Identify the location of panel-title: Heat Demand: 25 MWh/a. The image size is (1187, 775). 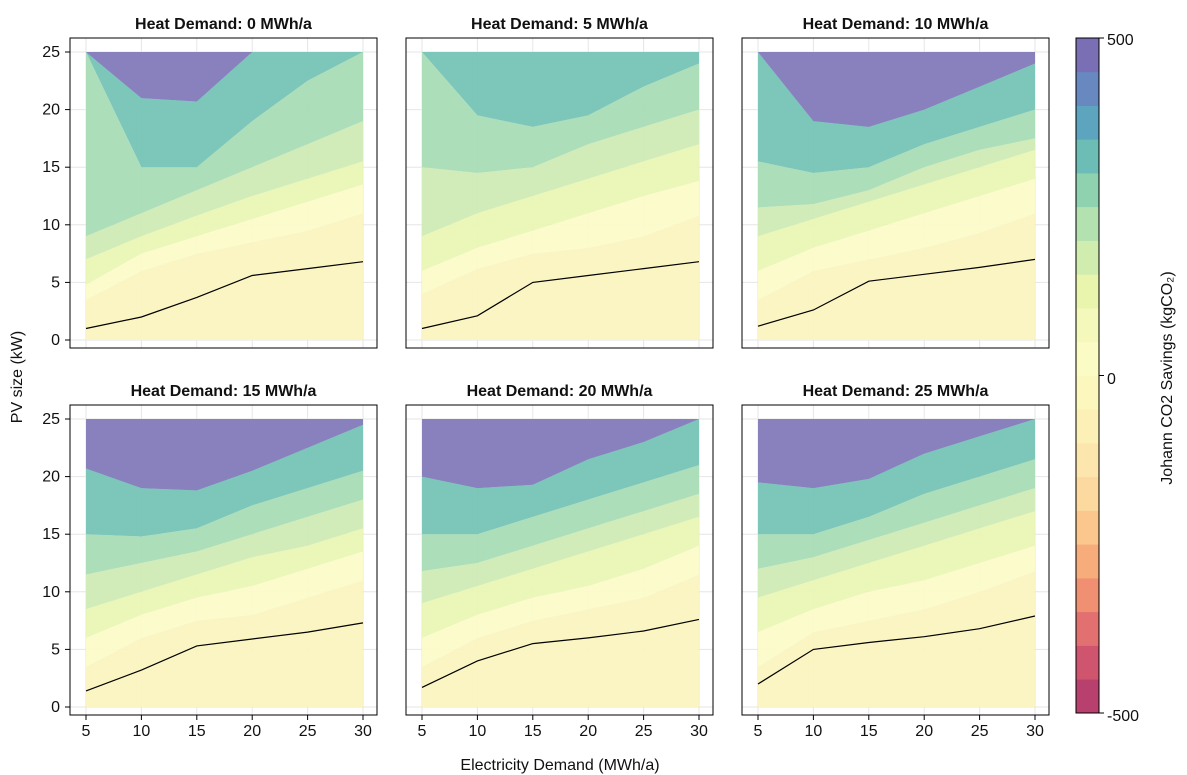
(896, 391).